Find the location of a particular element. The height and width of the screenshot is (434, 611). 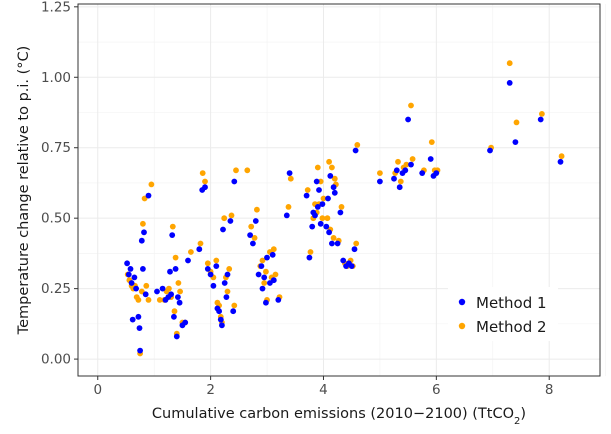

y-tick-label: 0.25 is located at coordinates (56, 289).